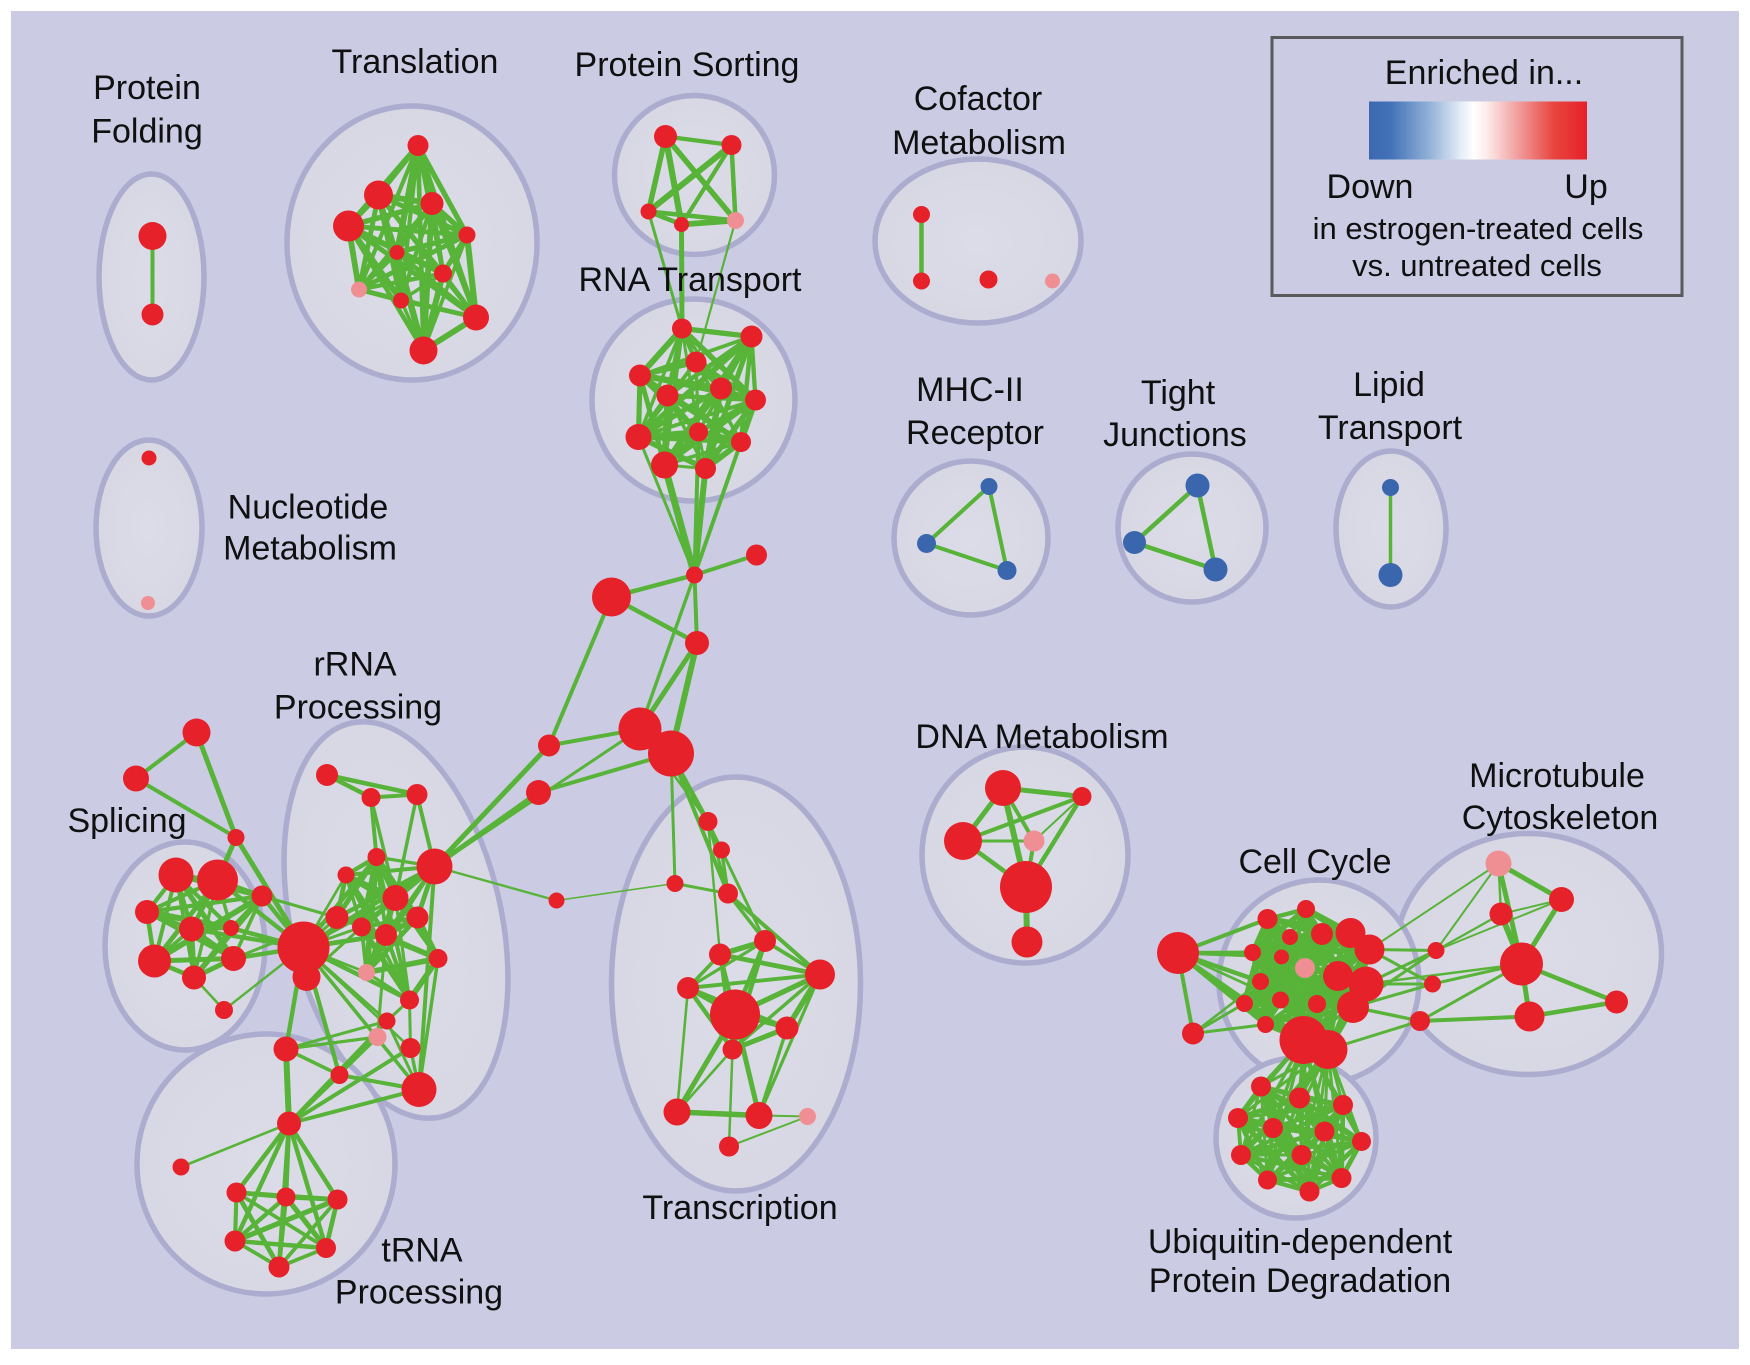 The width and height of the screenshot is (1750, 1365). I want to click on svg-text: Down, so click(1370, 187).